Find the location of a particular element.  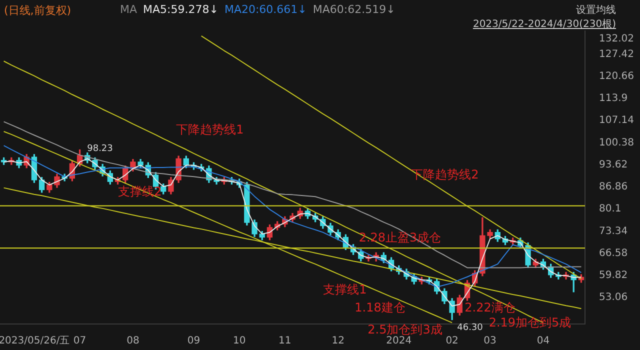

annotation: 98.23 is located at coordinates (100, 149).